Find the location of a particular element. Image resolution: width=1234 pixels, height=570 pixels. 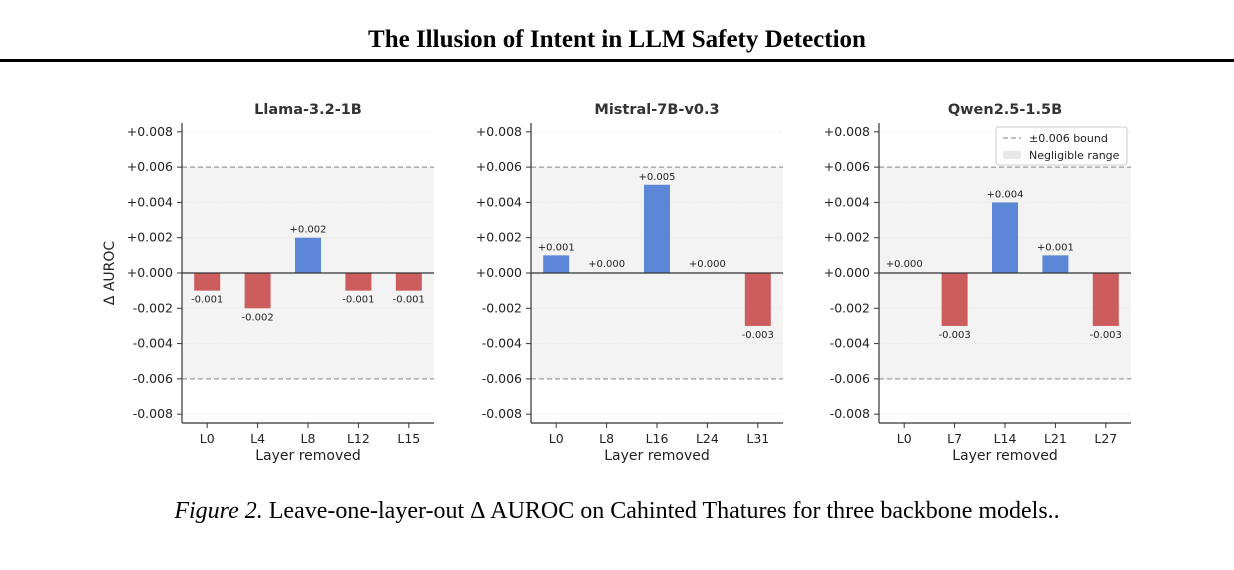

bar-l12 is located at coordinates (358, 282).